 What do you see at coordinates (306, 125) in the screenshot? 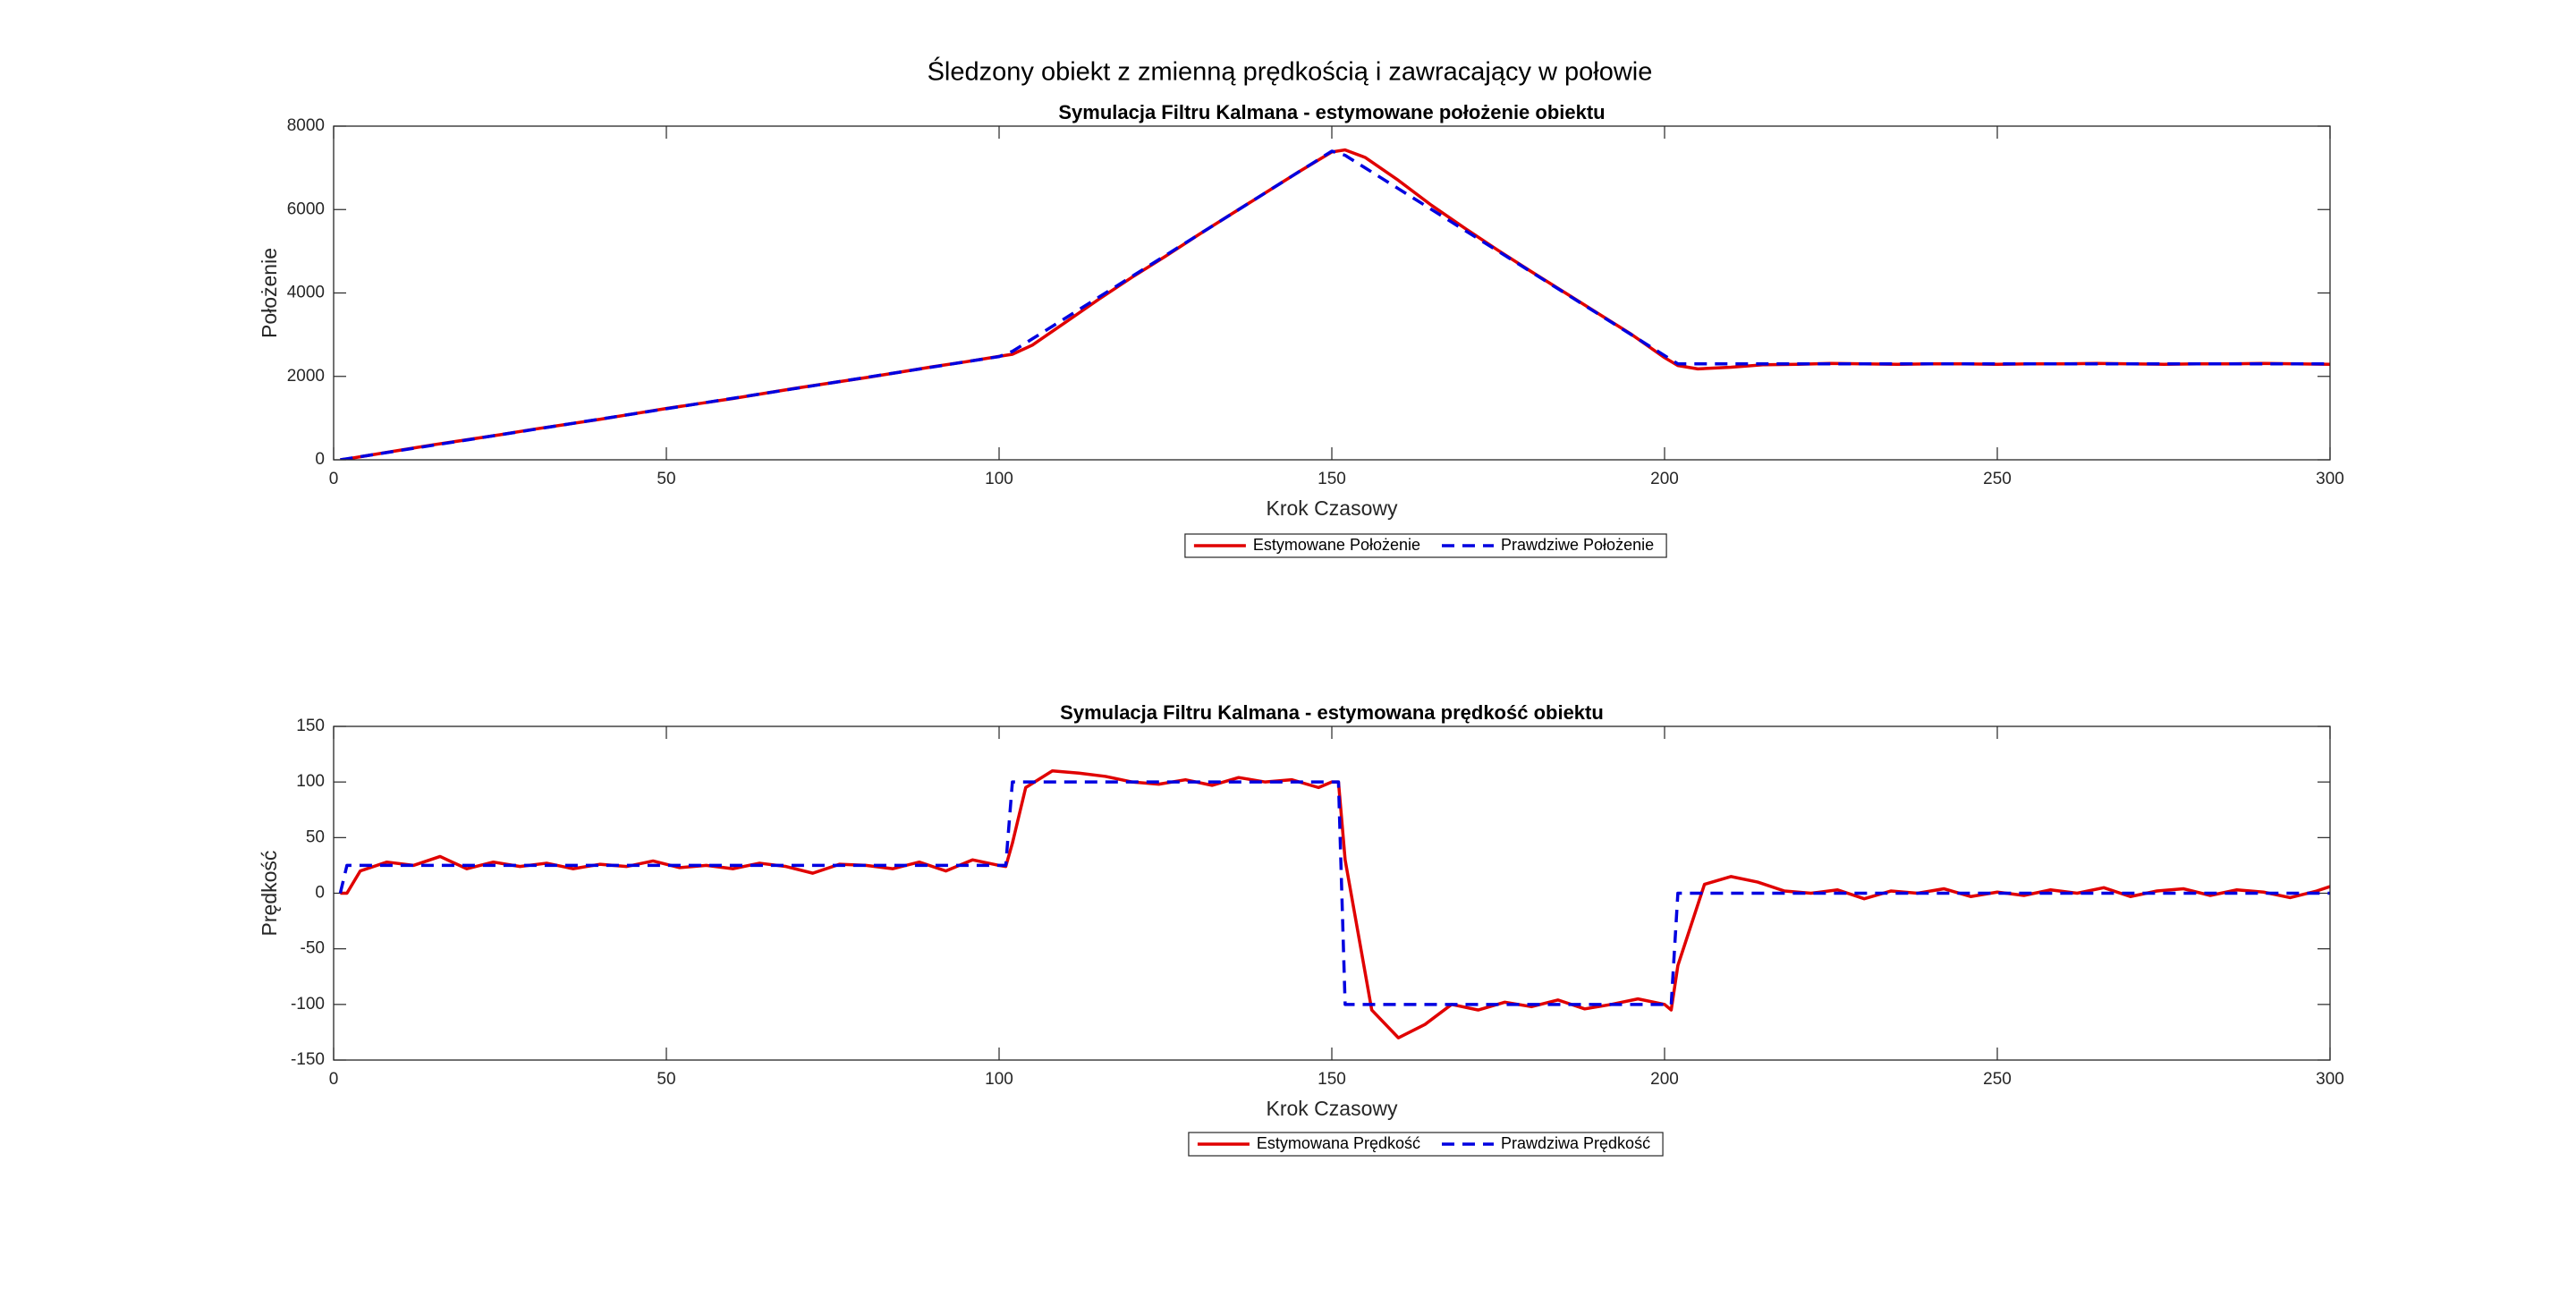
I see `y-tick-label: 8000` at bounding box center [306, 125].